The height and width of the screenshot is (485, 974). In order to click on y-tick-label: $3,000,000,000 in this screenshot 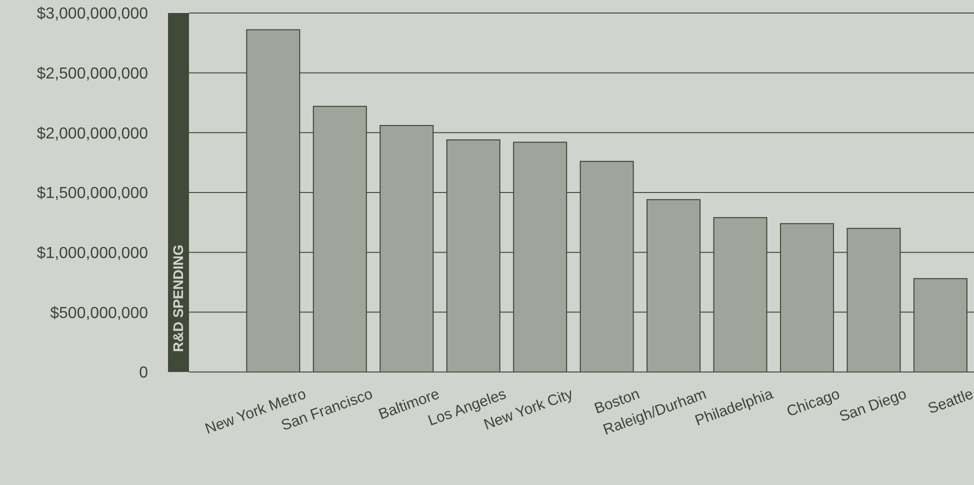, I will do `click(92, 14)`.